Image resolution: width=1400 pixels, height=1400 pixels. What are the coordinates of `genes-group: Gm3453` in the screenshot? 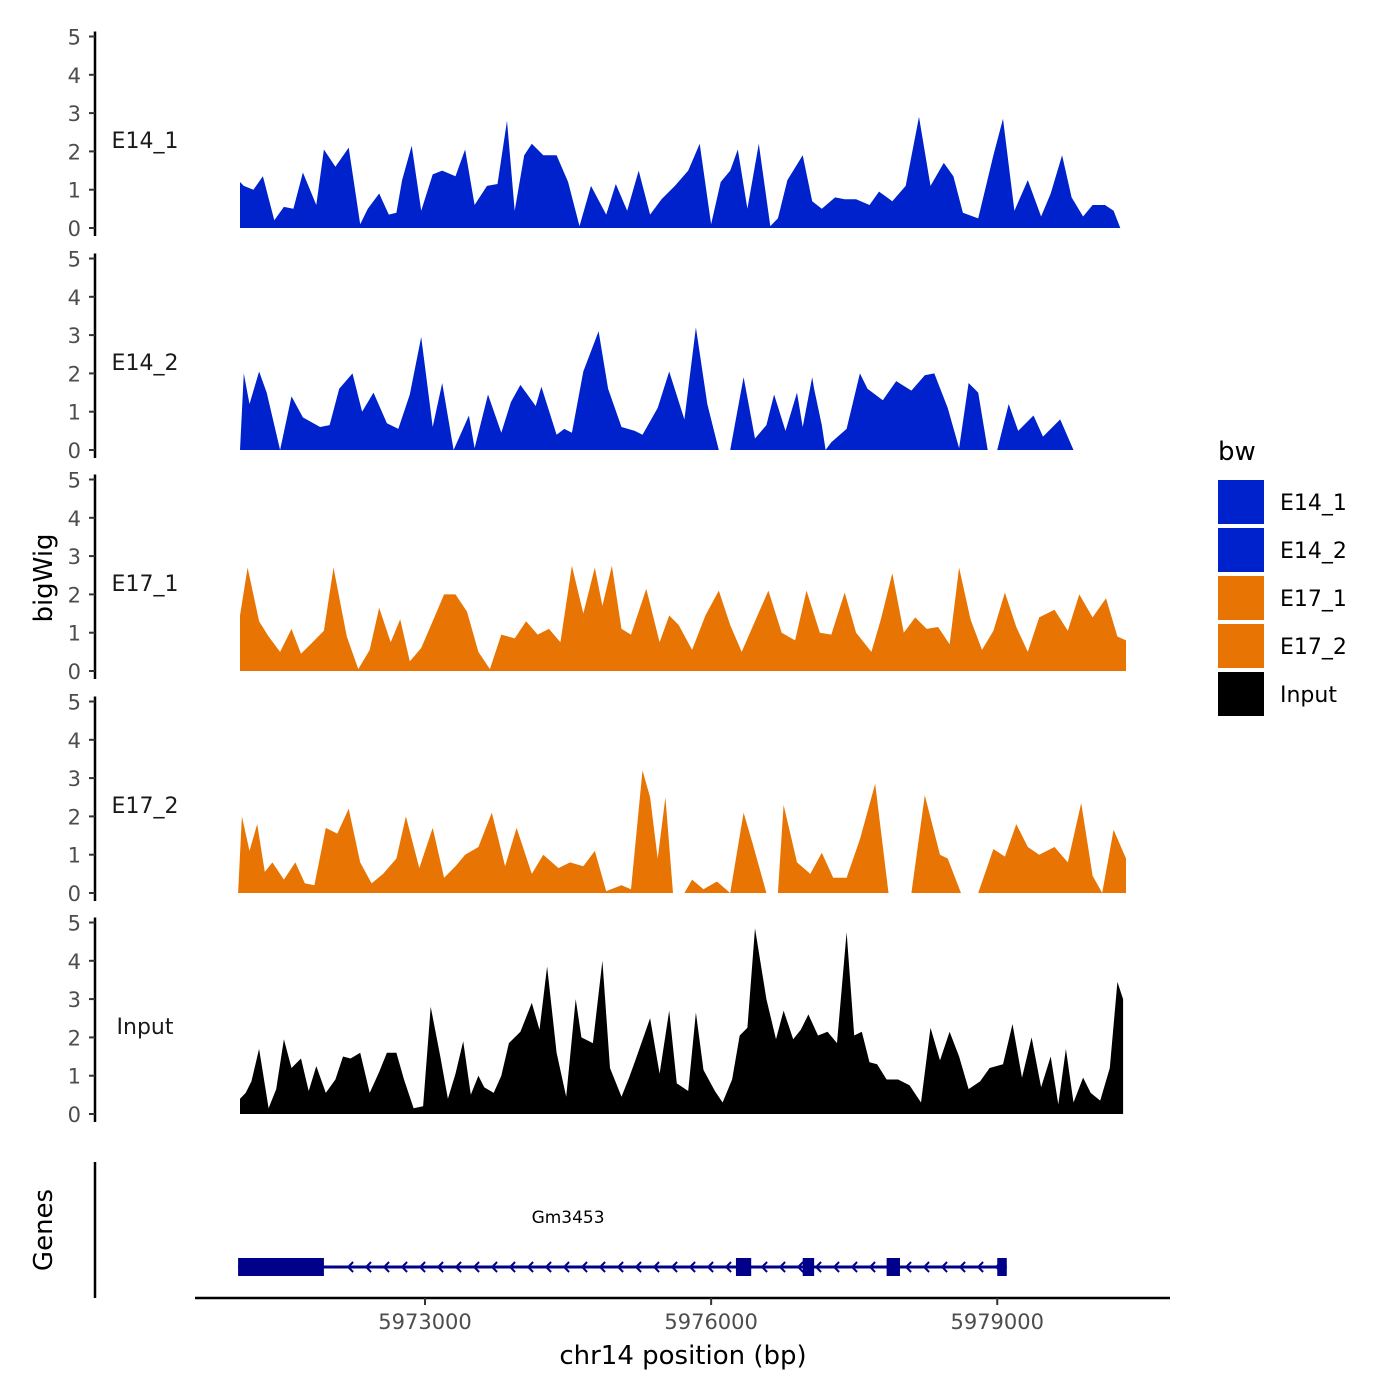 It's located at (622, 1242).